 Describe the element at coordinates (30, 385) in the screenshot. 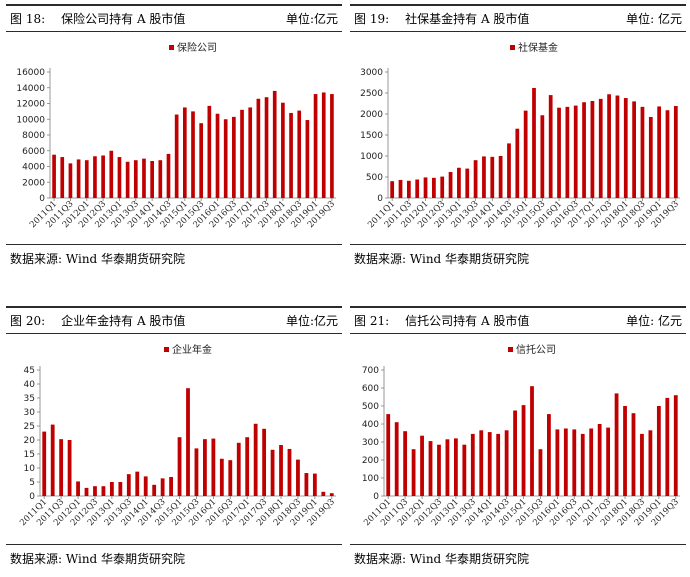

I see `y-tick-label: 40` at that location.